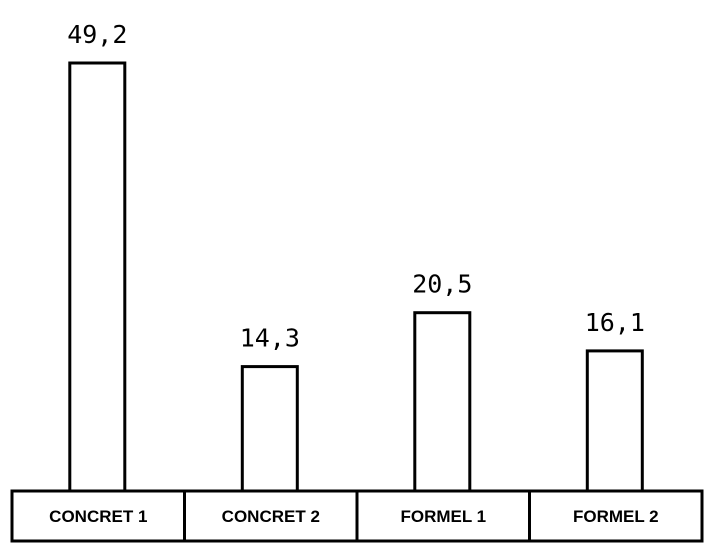  I want to click on category-label-2: CONCRET 2, so click(271, 516).